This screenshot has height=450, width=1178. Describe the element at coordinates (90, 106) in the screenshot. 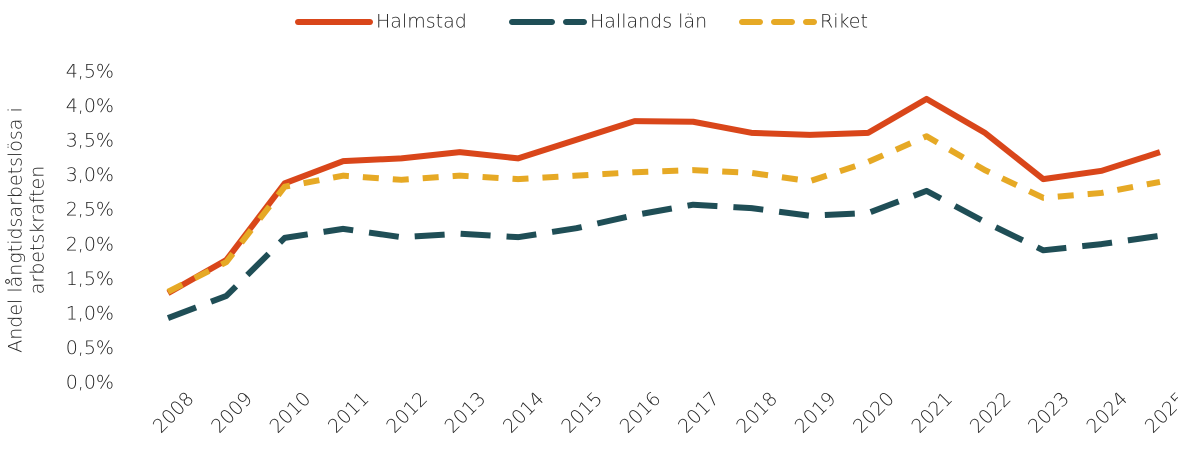

I see `y-tick-label: 4,0%` at that location.